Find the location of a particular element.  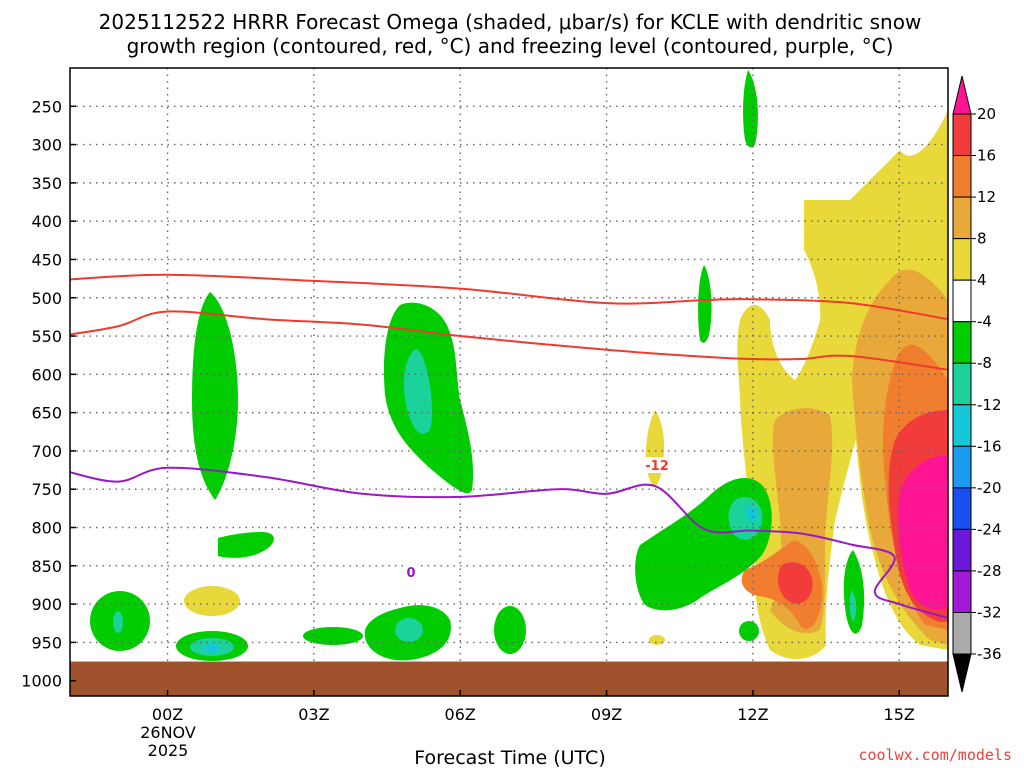

colorbar-label-0: 20 is located at coordinates (986, 114).